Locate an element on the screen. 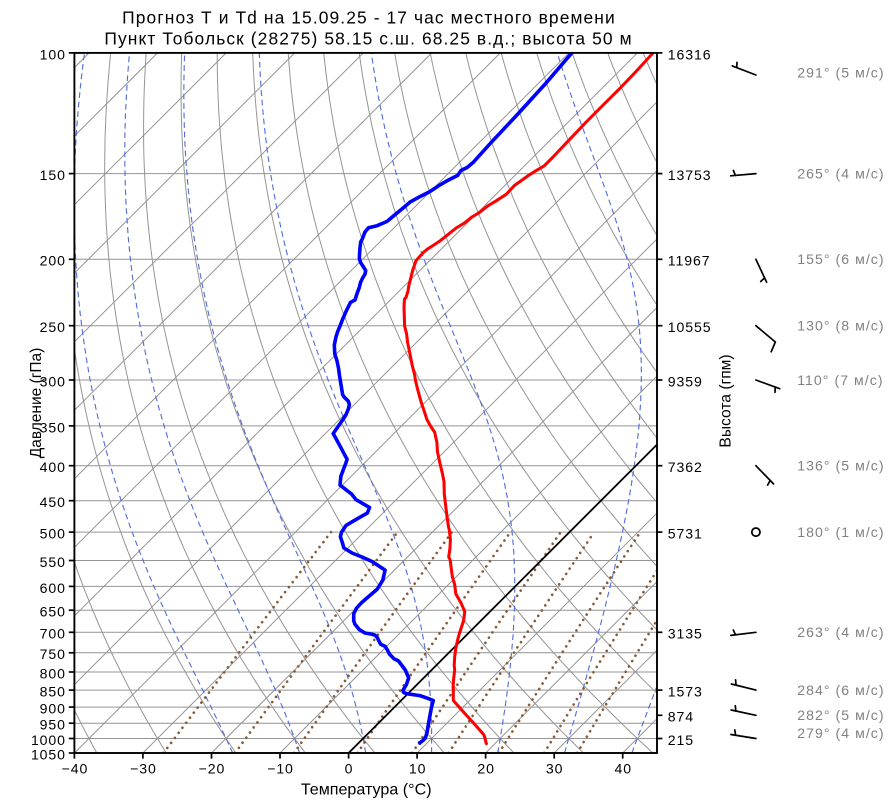 The height and width of the screenshot is (811, 891). svg-text: 40 is located at coordinates (622, 768).